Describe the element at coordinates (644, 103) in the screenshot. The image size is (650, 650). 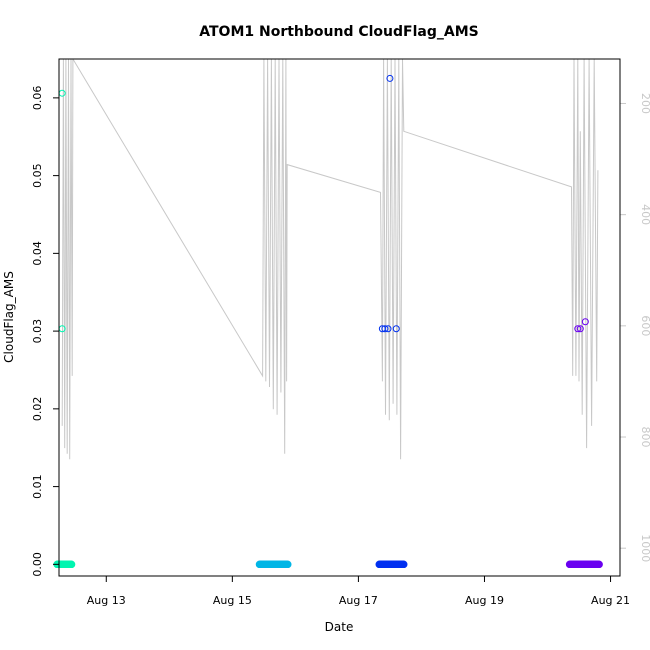
I see `right-tick-label: 200` at that location.